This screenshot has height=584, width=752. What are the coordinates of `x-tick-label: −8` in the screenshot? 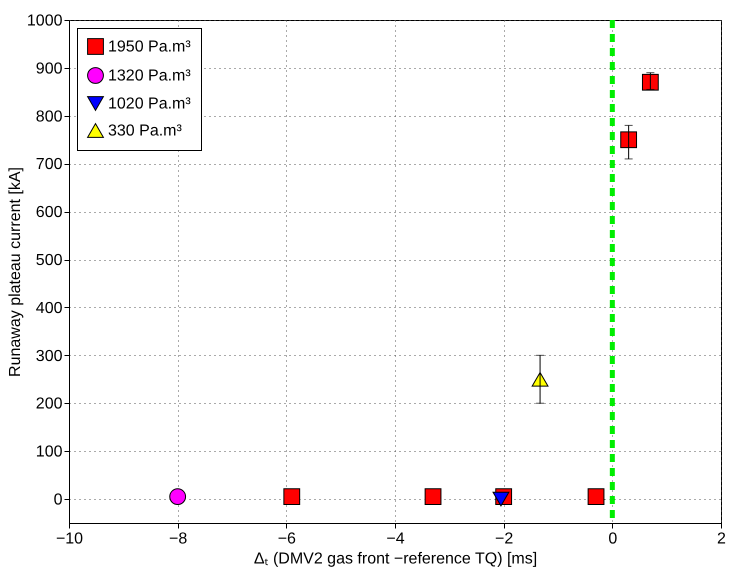 It's located at (178, 539).